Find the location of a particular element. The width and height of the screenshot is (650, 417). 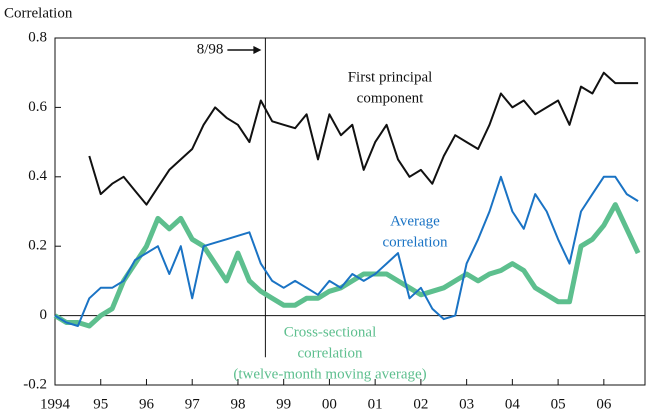

x-tick-label: 95 is located at coordinates (100, 404).